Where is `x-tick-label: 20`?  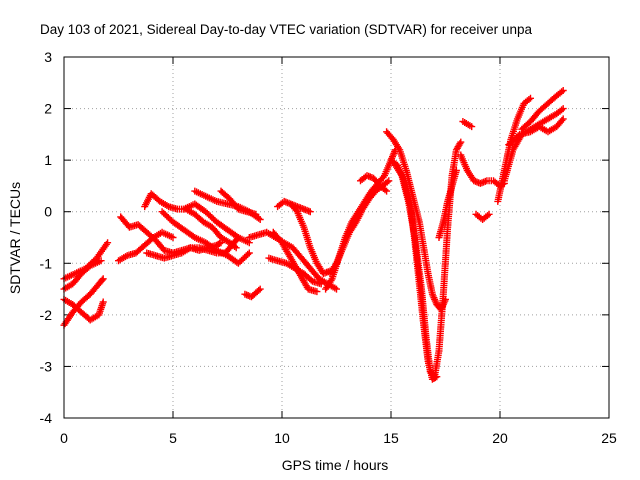
x-tick-label: 20 is located at coordinates (500, 438).